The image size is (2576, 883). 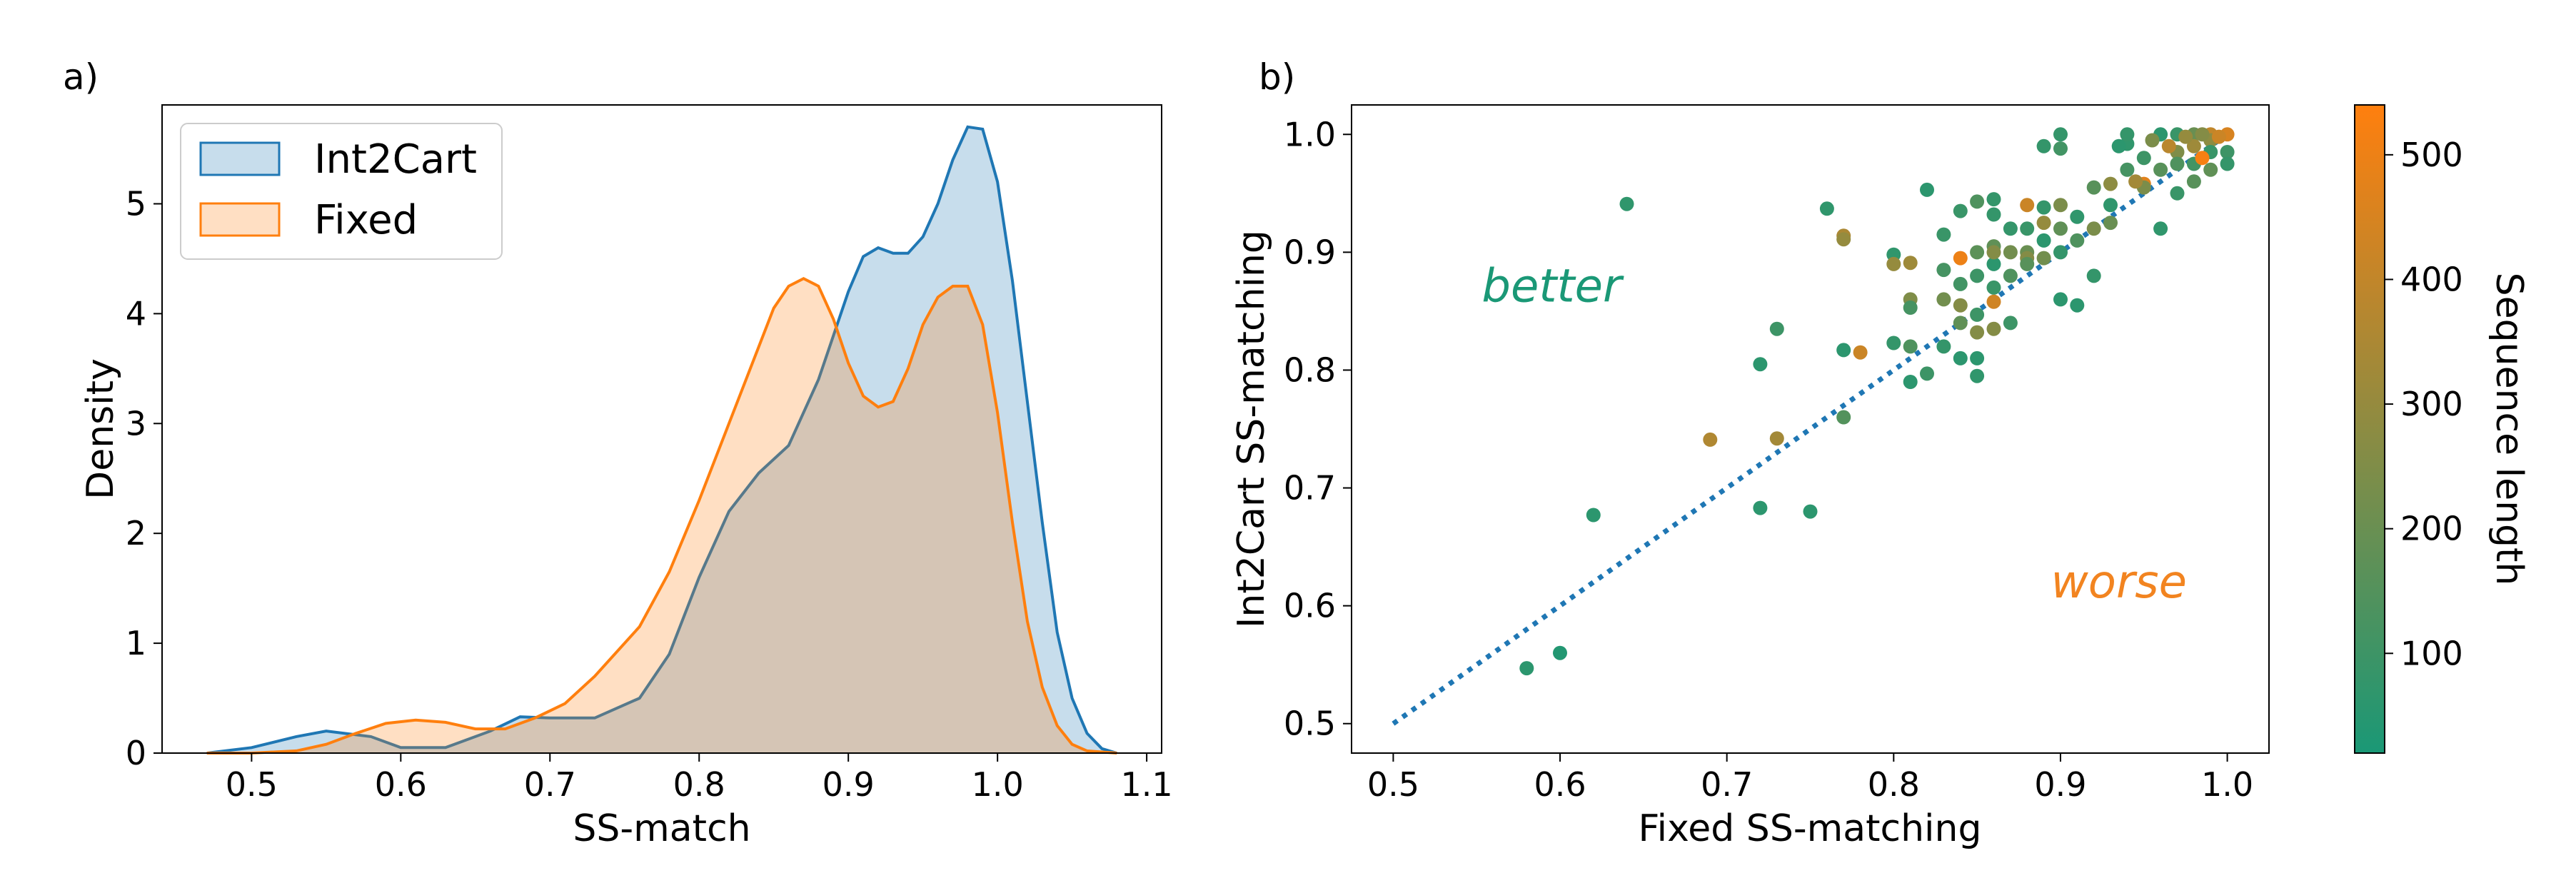 What do you see at coordinates (2431, 653) in the screenshot?
I see `colorbar-tick-label: 100` at bounding box center [2431, 653].